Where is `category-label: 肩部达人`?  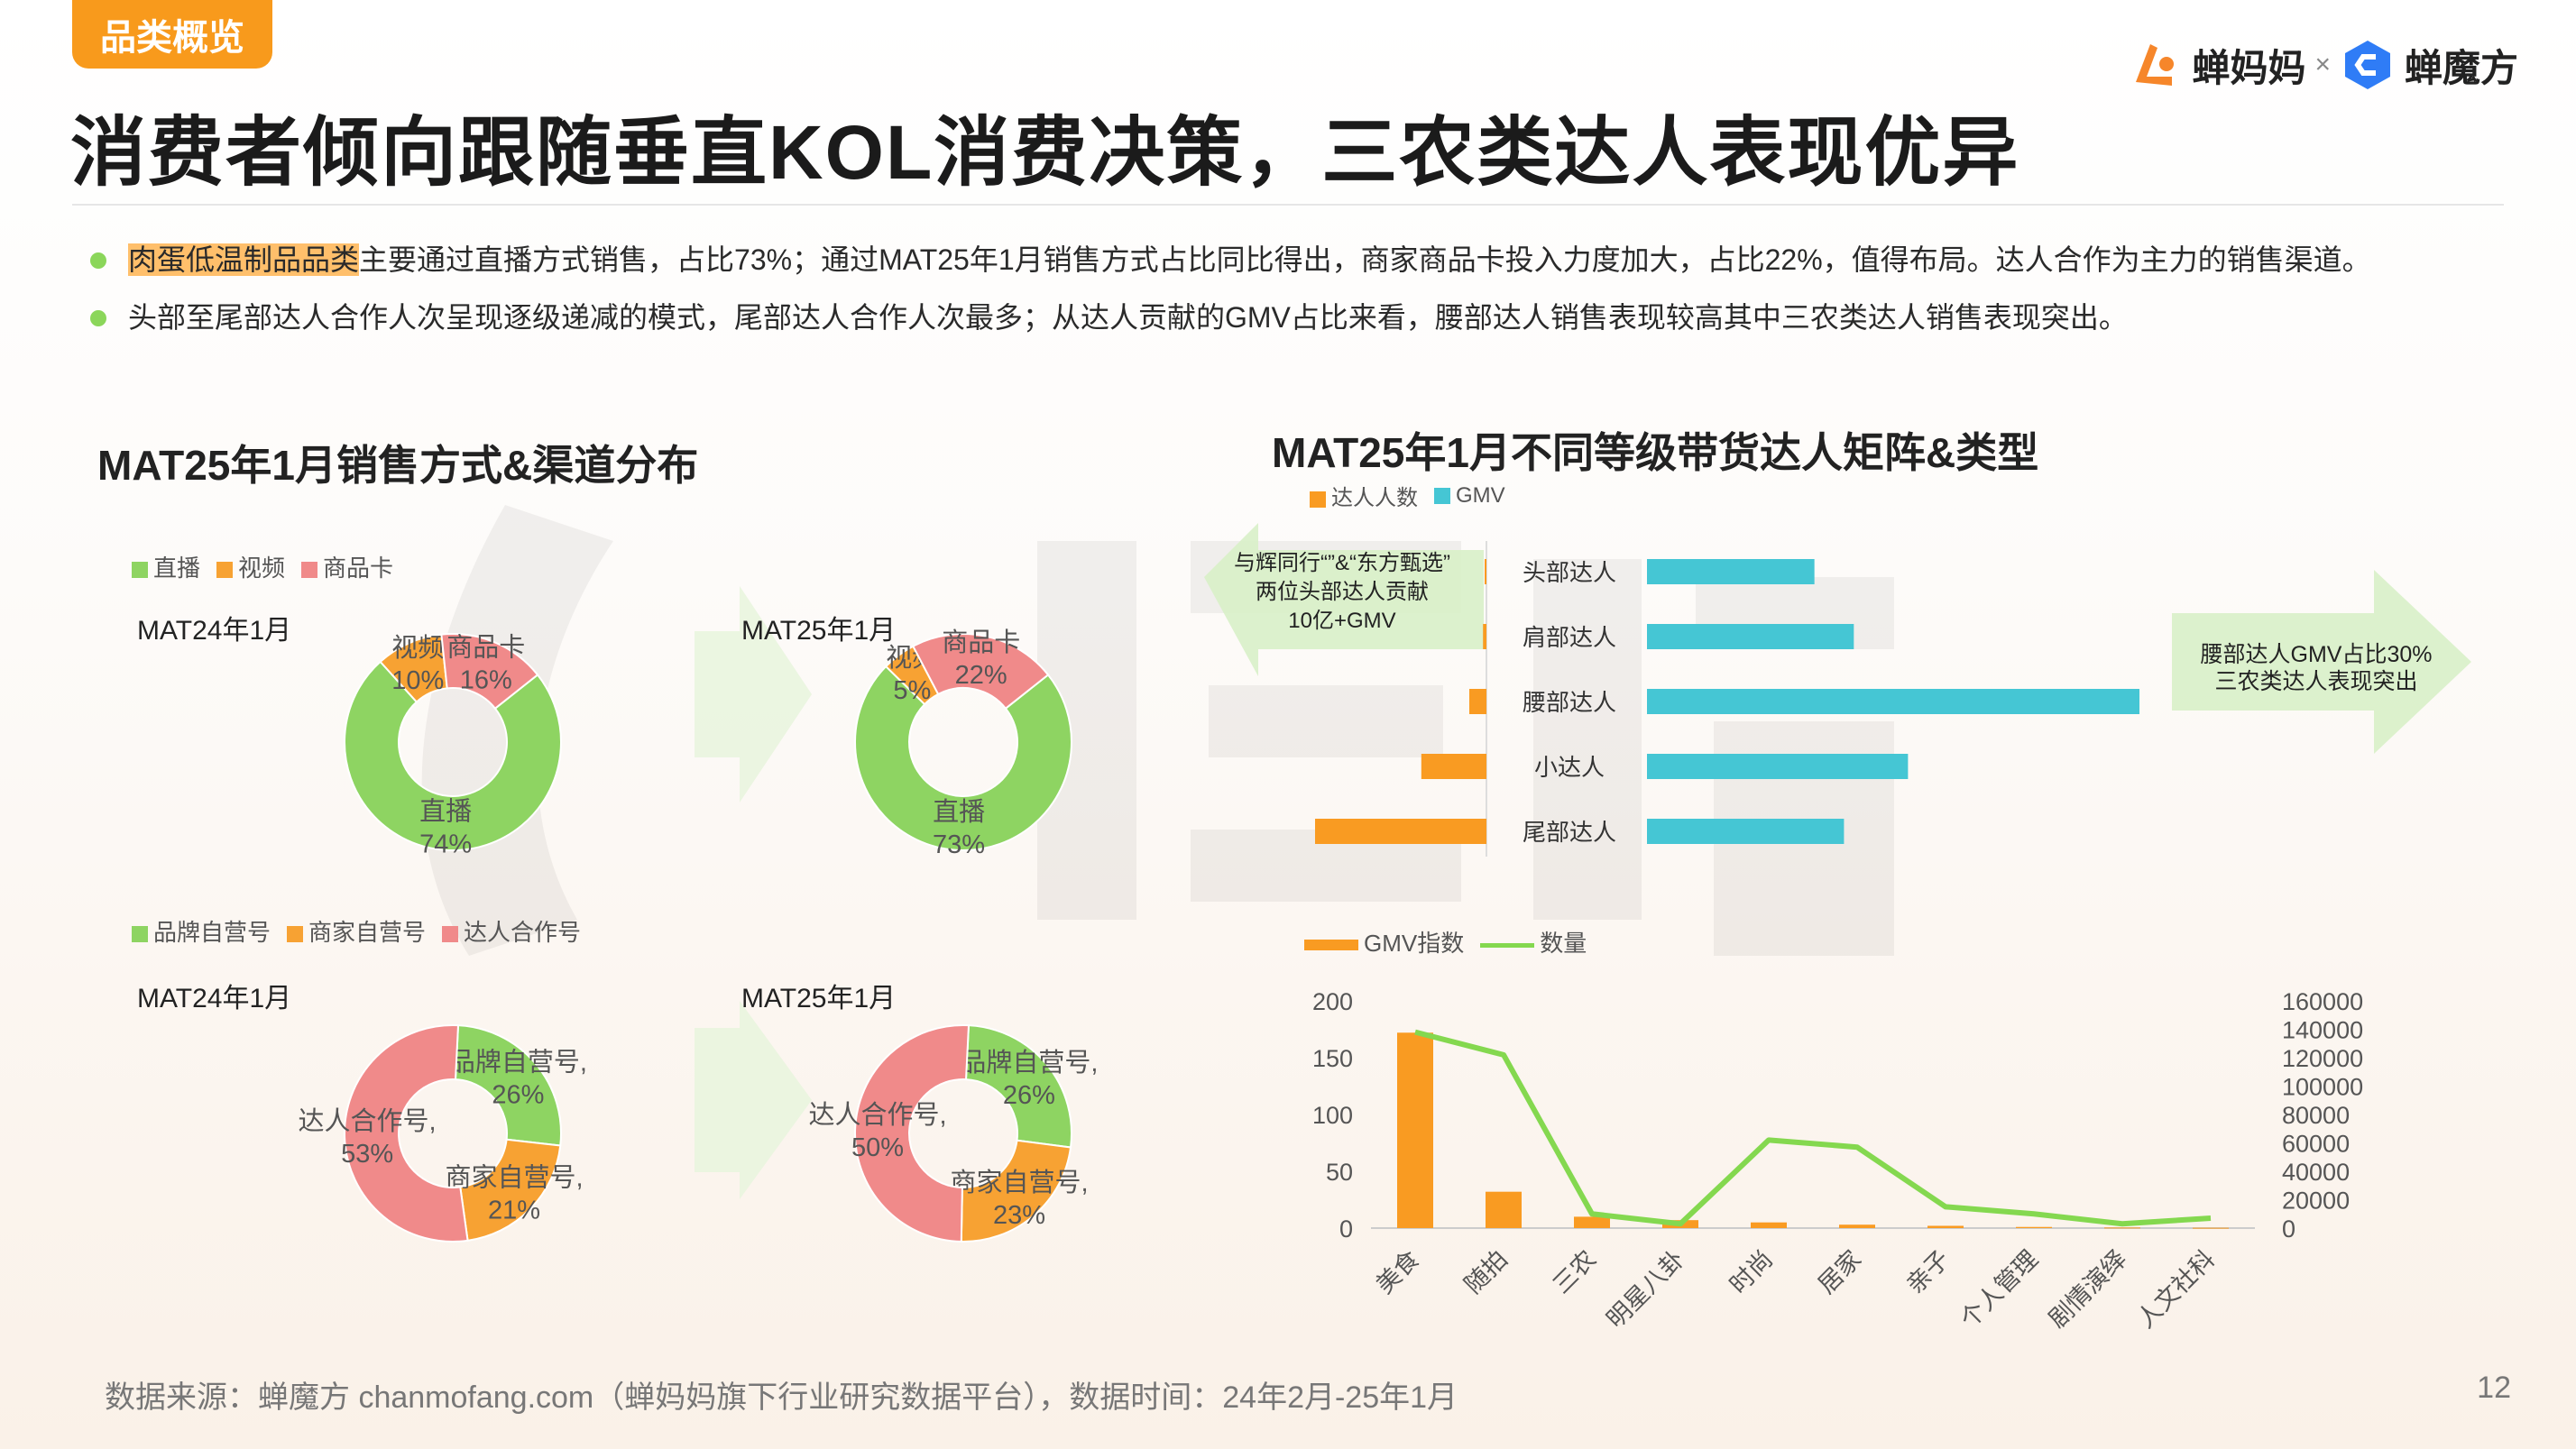
category-label: 肩部达人 is located at coordinates (1569, 637).